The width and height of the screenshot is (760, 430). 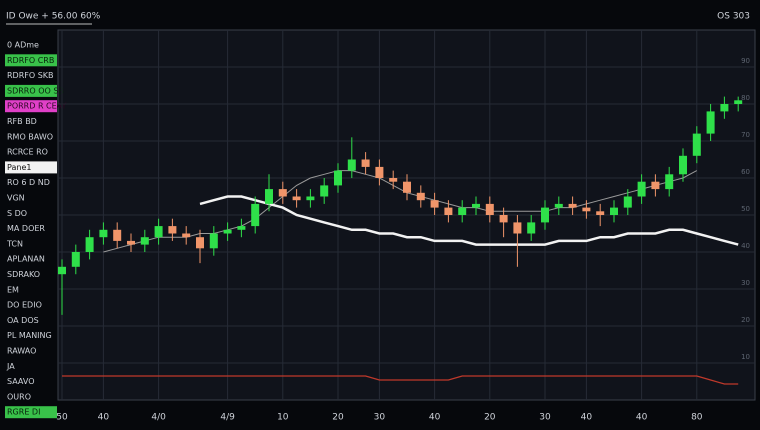 I want to click on sidebar-item: SDRRO OO SB, so click(x=35, y=90).